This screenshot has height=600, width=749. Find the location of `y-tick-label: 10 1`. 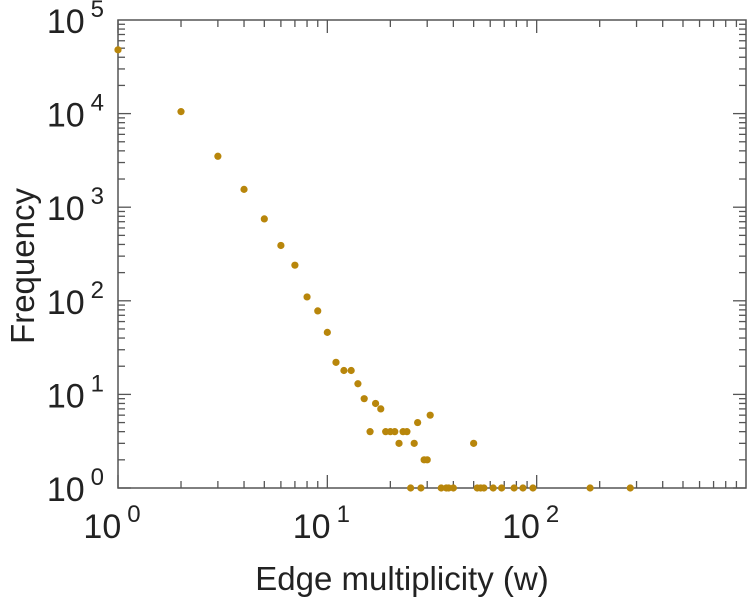

y-tick-label: 10 1 is located at coordinates (75, 392).